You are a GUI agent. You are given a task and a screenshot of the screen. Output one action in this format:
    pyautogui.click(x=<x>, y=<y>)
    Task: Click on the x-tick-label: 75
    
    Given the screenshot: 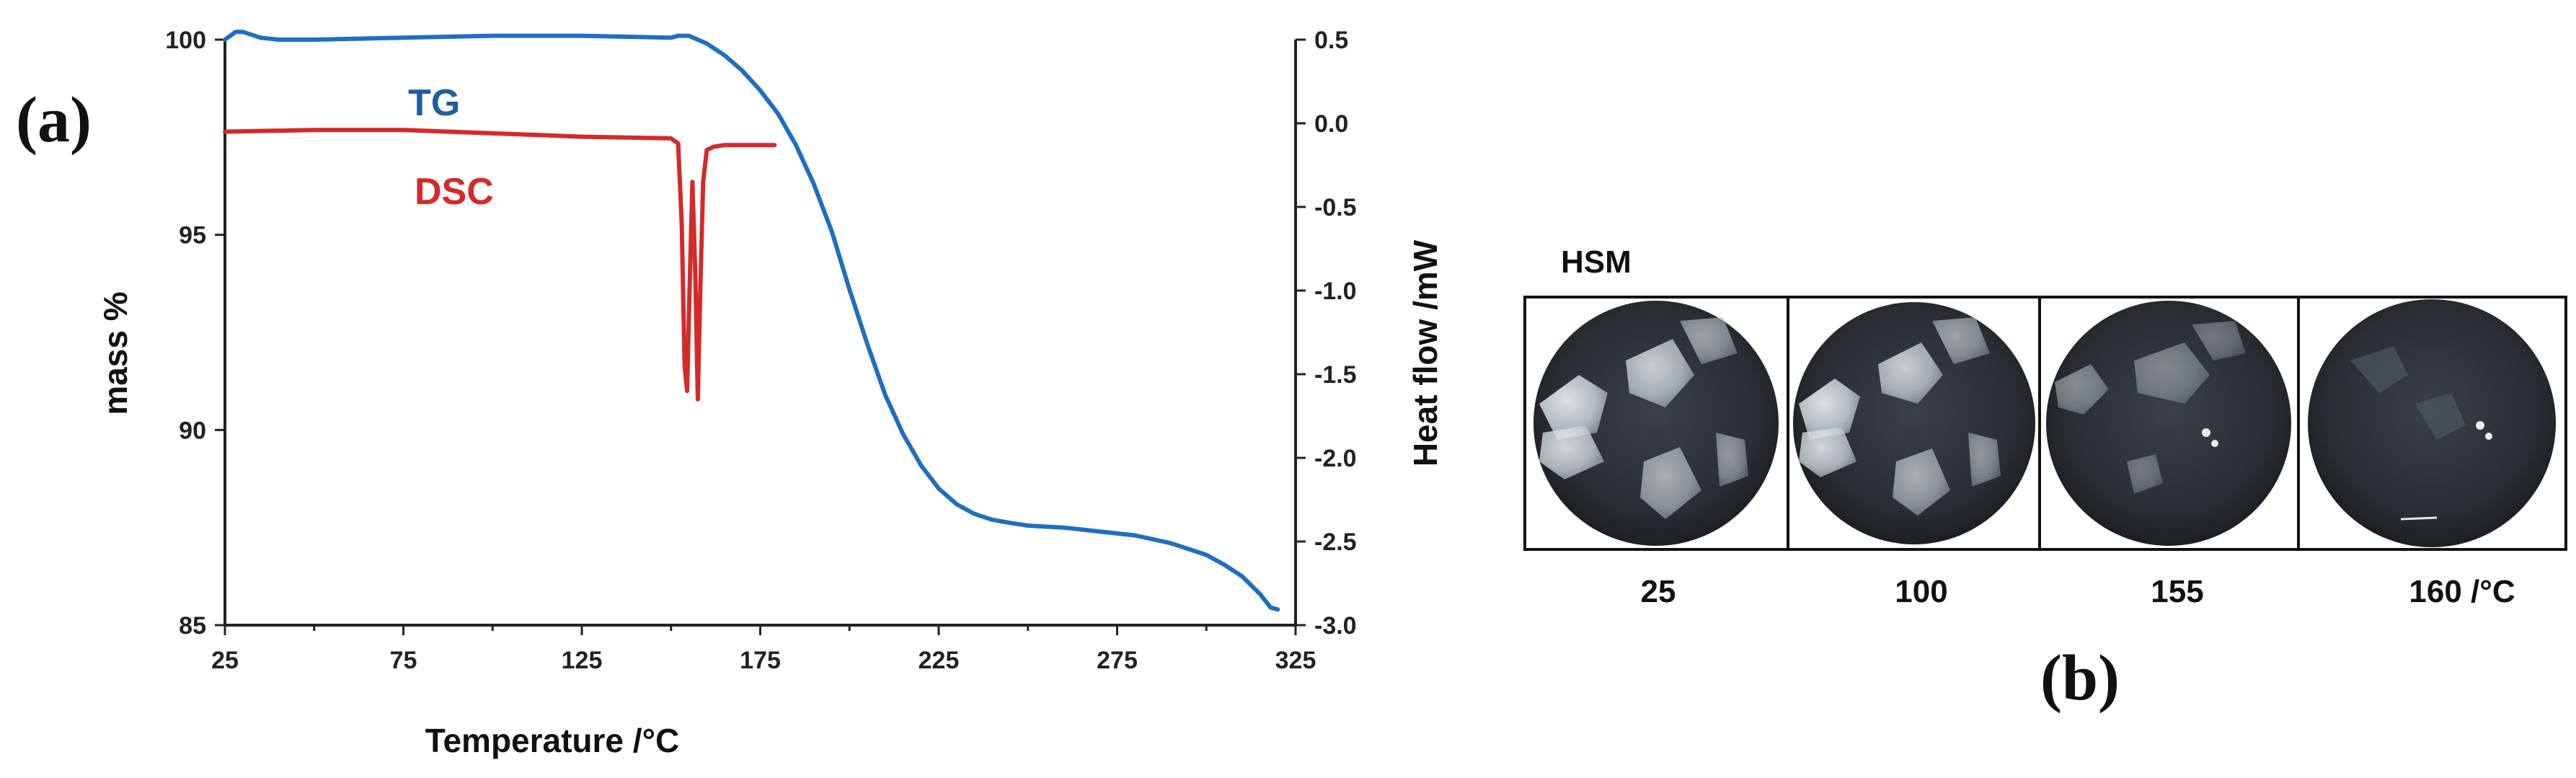 What is the action you would take?
    pyautogui.click(x=403, y=660)
    